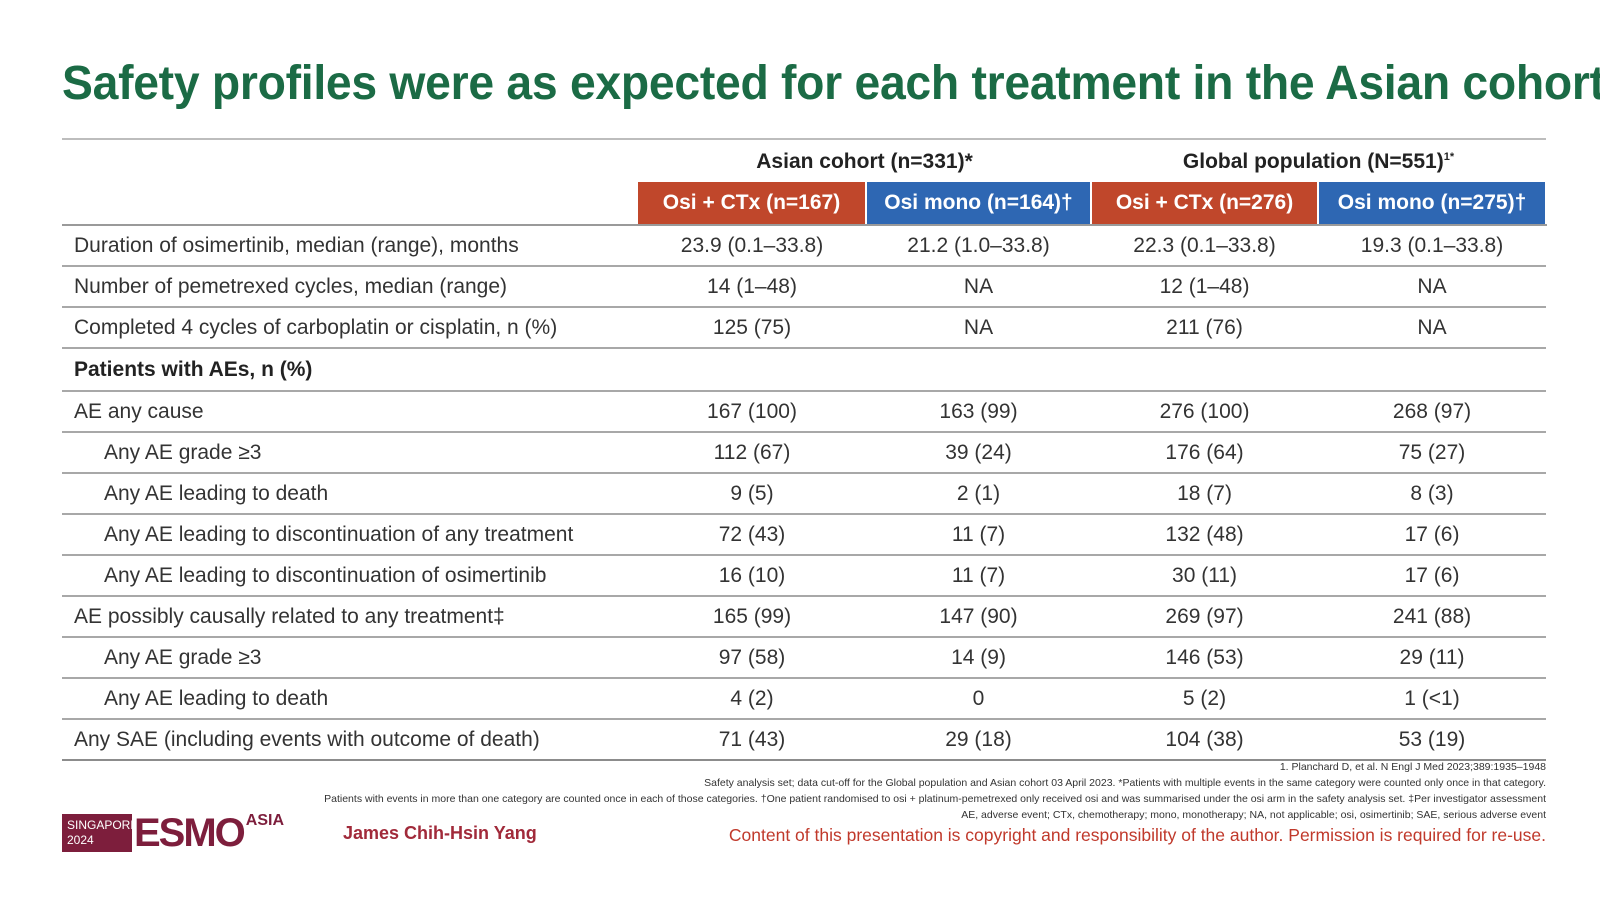 This screenshot has height=900, width=1600. What do you see at coordinates (265, 820) in the screenshot?
I see `logo-region: ASIA` at bounding box center [265, 820].